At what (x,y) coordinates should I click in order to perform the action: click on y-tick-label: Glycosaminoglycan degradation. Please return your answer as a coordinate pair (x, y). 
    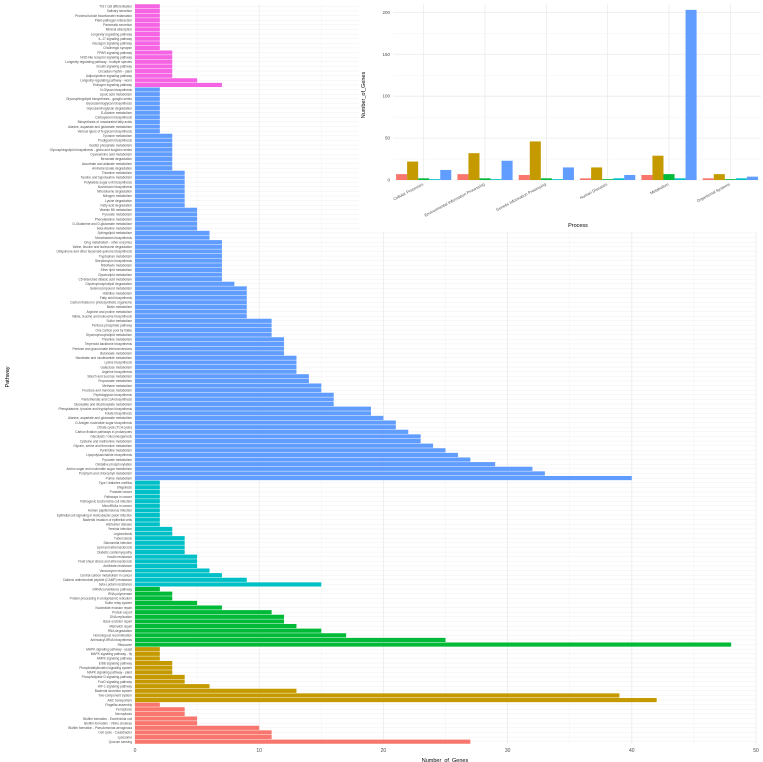
    Looking at the image, I should click on (110, 108).